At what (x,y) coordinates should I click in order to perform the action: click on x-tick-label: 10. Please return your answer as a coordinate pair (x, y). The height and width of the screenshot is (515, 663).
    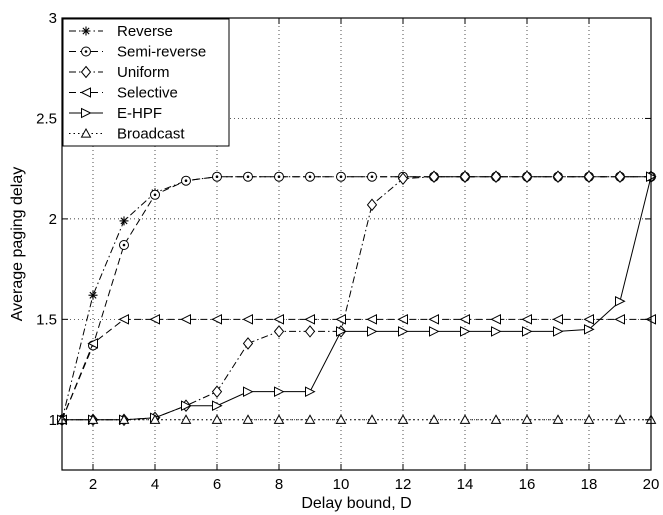
    Looking at the image, I should click on (341, 484).